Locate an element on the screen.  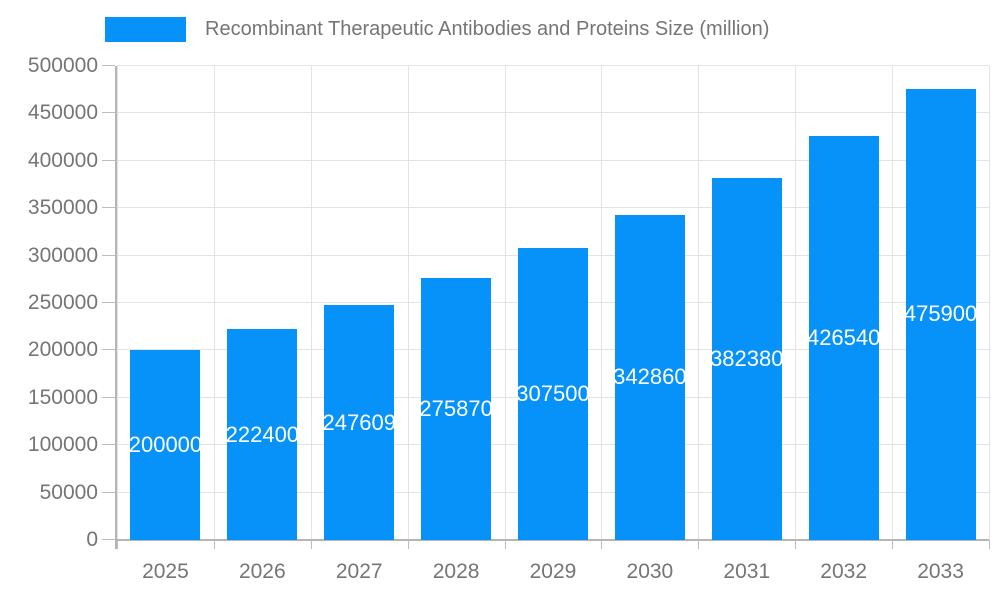
bar-value-label: 275870 is located at coordinates (456, 409).